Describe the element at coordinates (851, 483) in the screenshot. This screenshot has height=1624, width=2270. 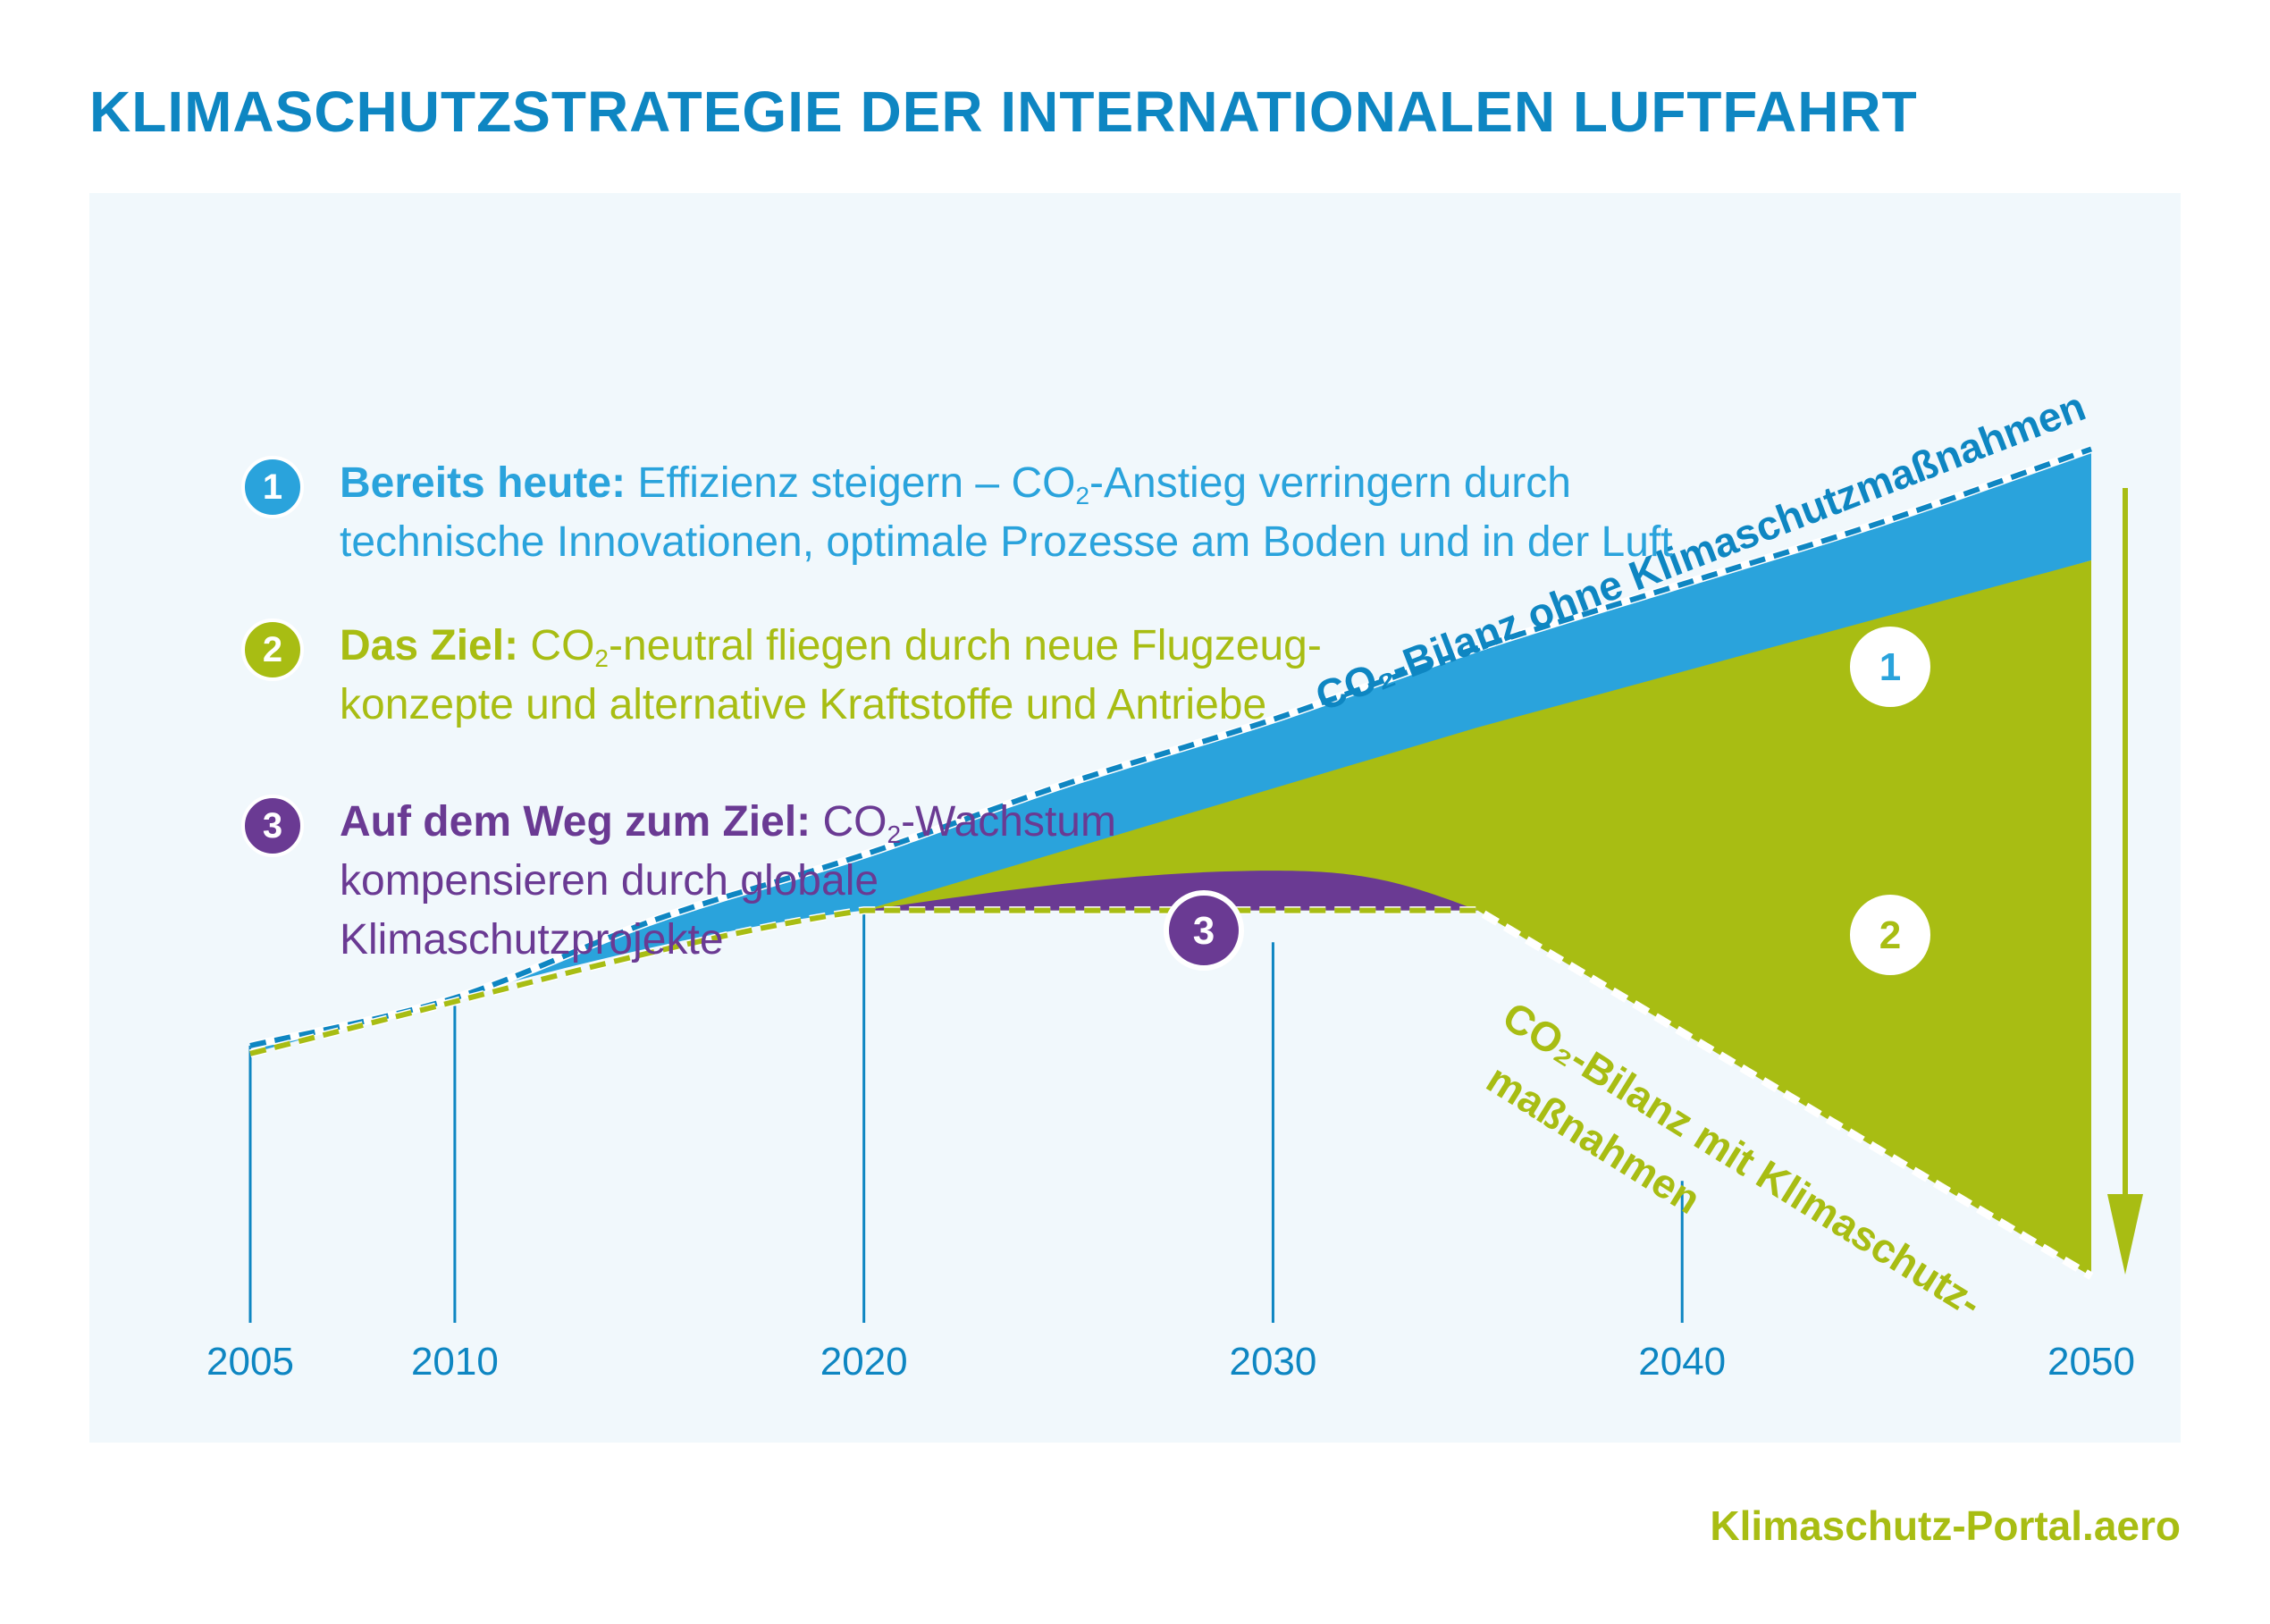
I see `legend-text-1a: Effizienz steigern – CO` at that location.